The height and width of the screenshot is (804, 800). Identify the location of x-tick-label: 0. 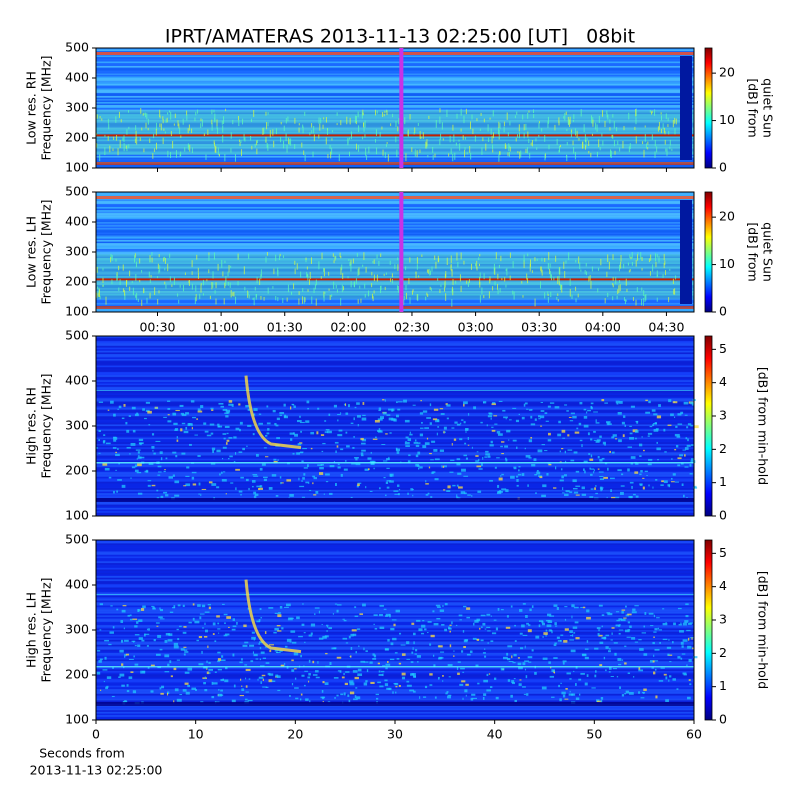
(96, 734).